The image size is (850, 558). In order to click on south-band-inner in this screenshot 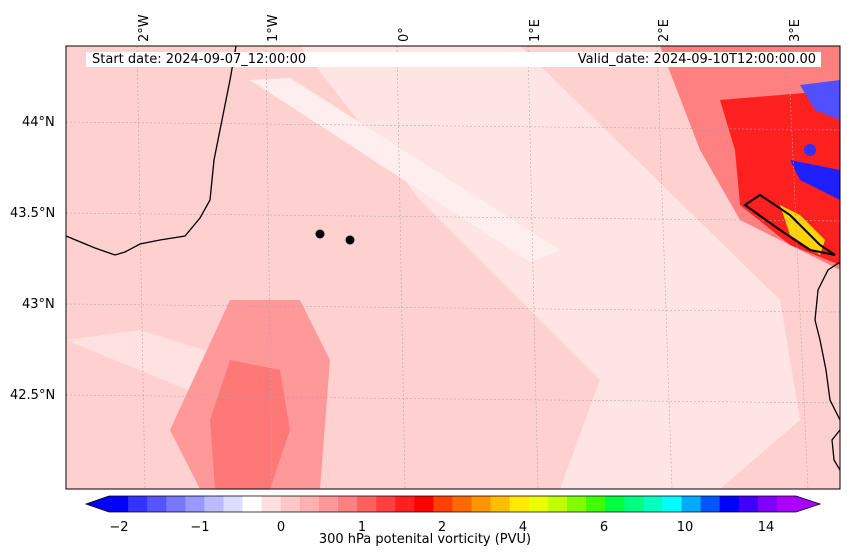, I will do `click(250, 424)`.